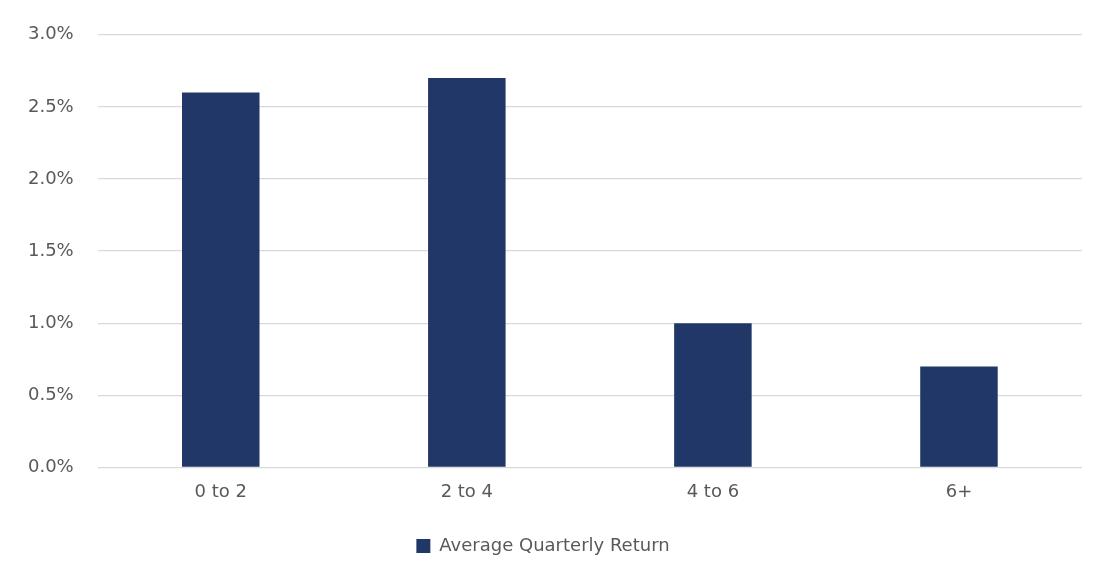  Describe the element at coordinates (554, 544) in the screenshot. I see `legend-label: Average Quarterly Return` at that location.